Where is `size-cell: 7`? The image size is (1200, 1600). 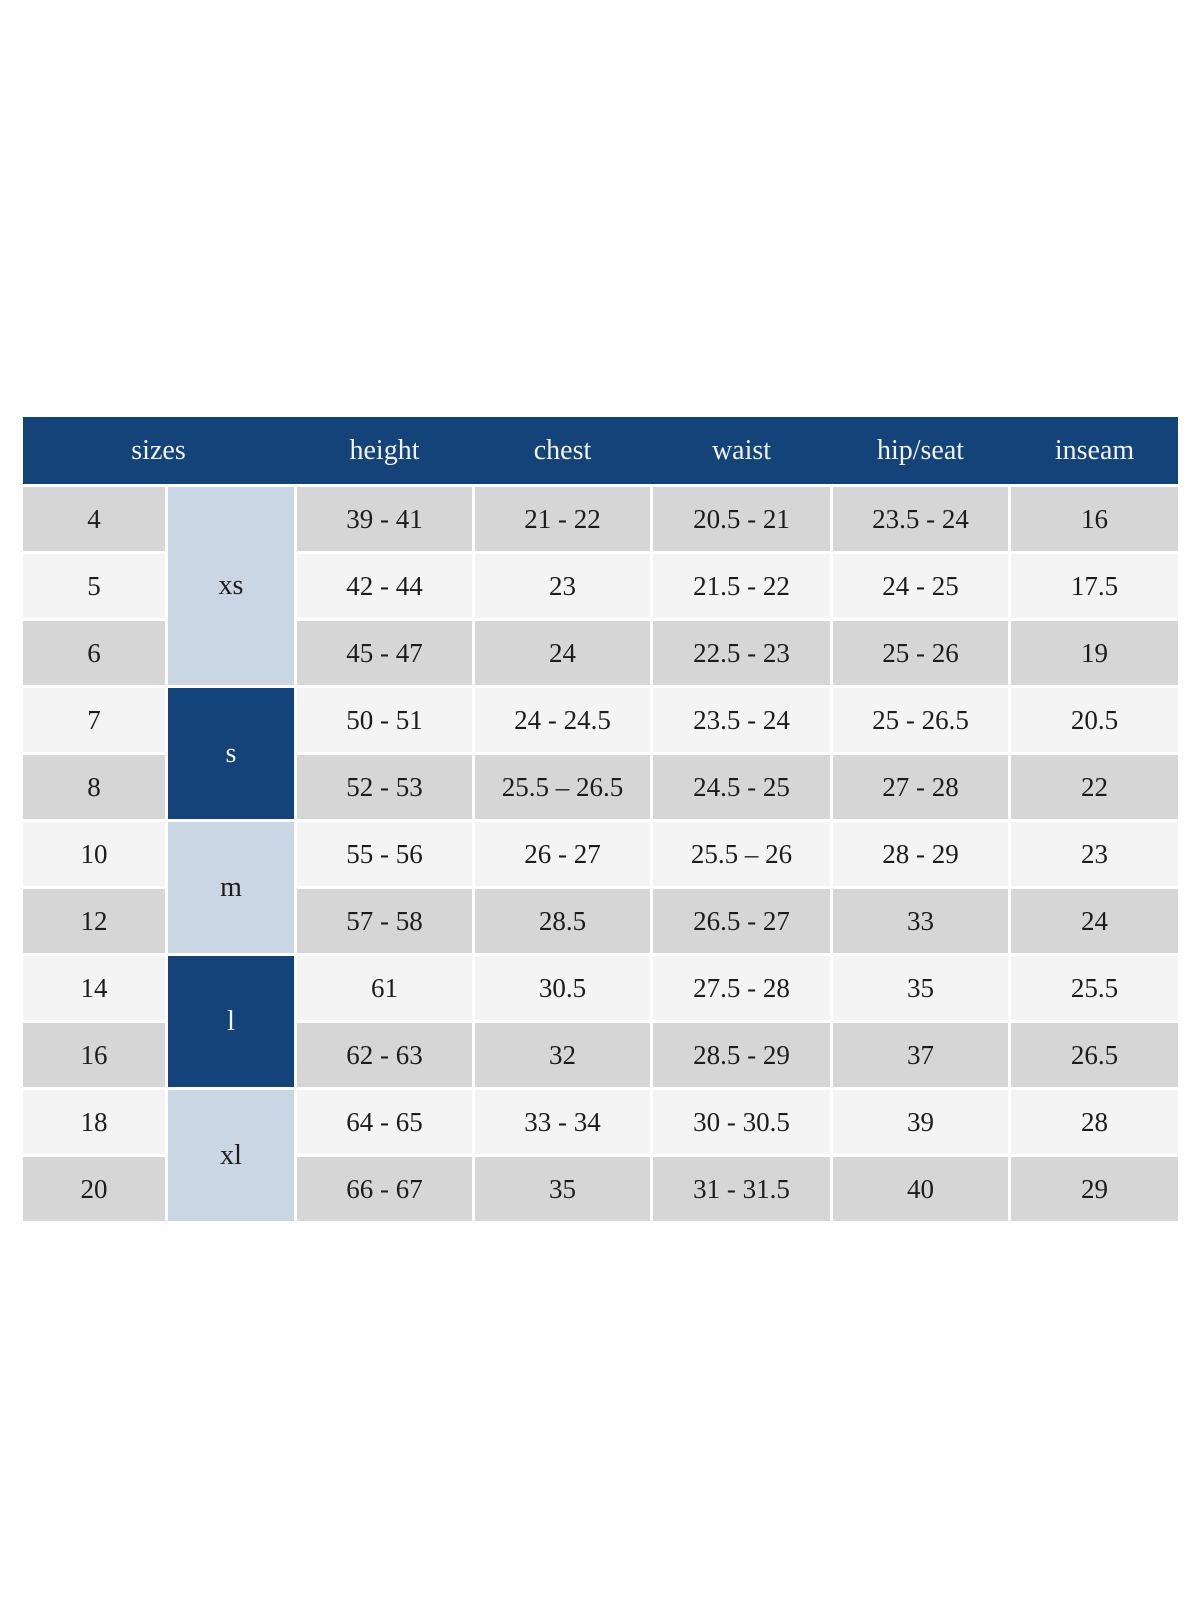
size-cell: 7 is located at coordinates (94, 720).